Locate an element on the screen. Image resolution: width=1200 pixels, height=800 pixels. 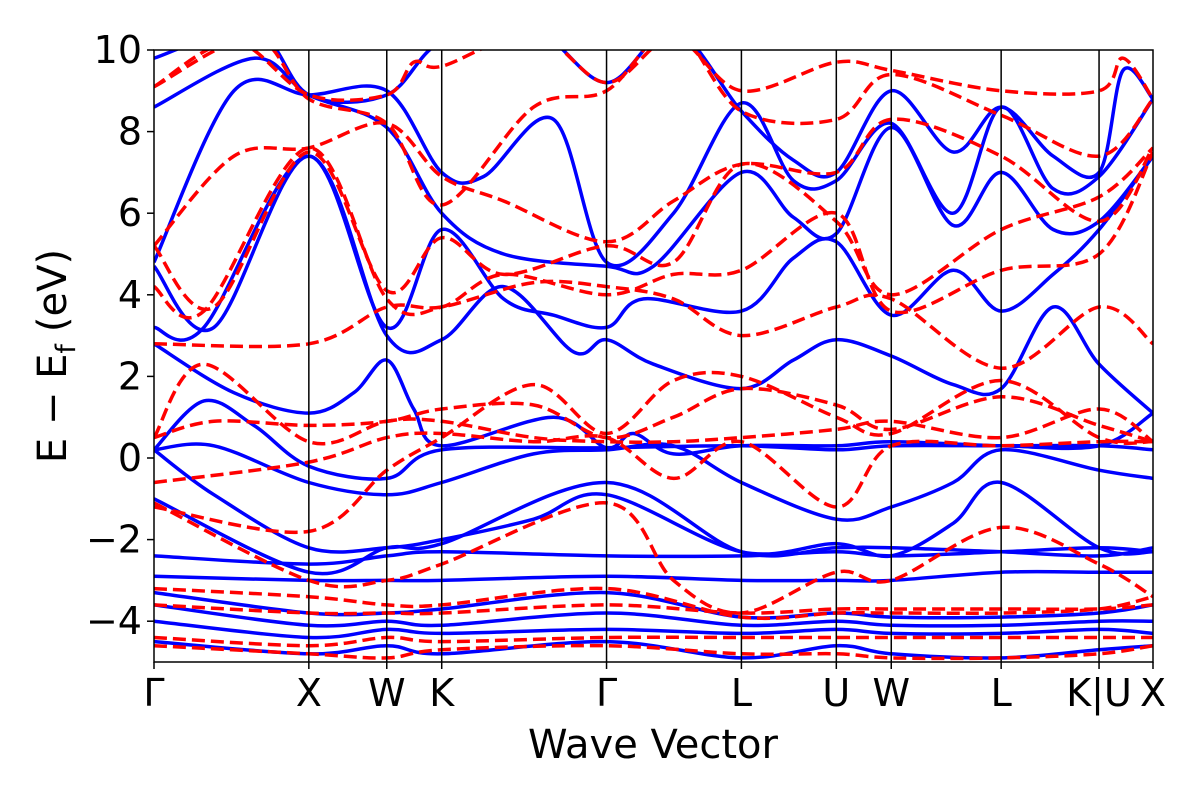
y-tick-label-3: 2 is located at coordinates (130, 376).